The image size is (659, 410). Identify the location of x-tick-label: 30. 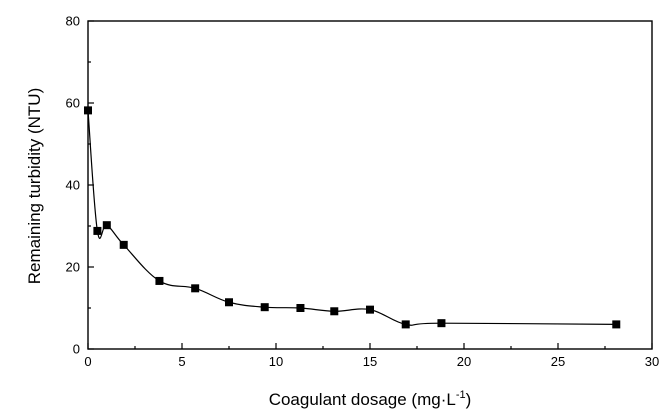
(652, 361).